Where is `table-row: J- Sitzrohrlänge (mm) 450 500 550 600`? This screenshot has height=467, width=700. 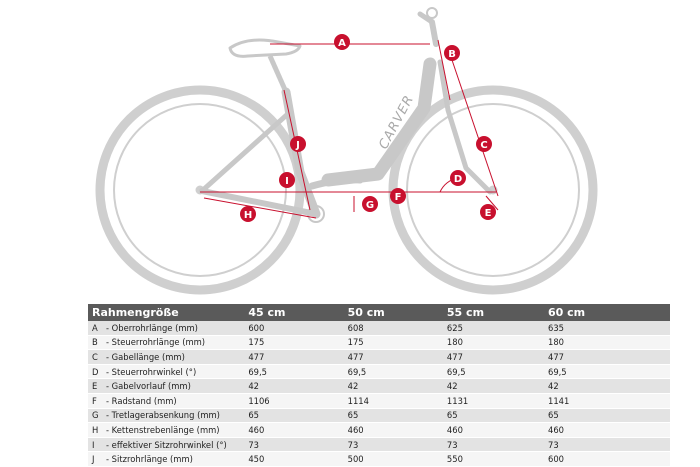 table-row: J- Sitzrohrlänge (mm) 450 500 550 600 is located at coordinates (379, 459).